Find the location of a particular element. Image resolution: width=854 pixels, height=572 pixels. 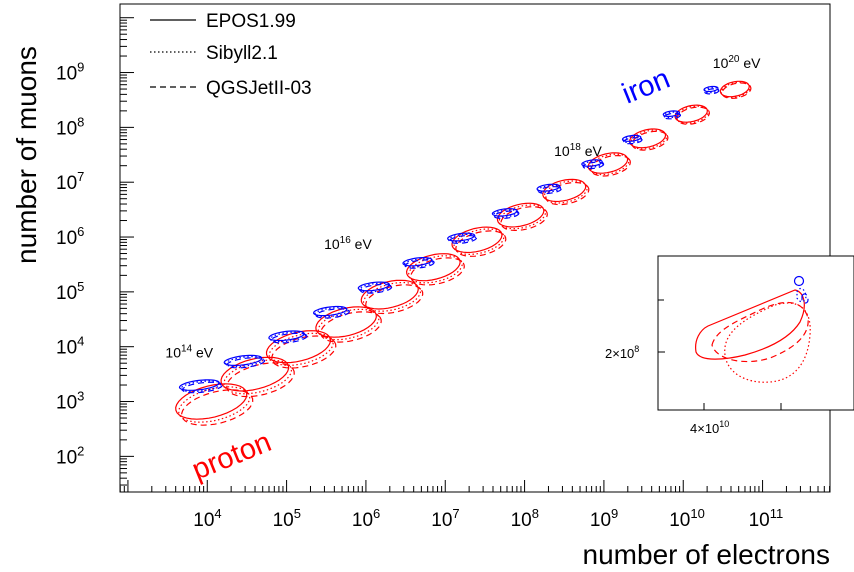

legend-label-qgsjet: QGSJetII-03 is located at coordinates (259, 88).